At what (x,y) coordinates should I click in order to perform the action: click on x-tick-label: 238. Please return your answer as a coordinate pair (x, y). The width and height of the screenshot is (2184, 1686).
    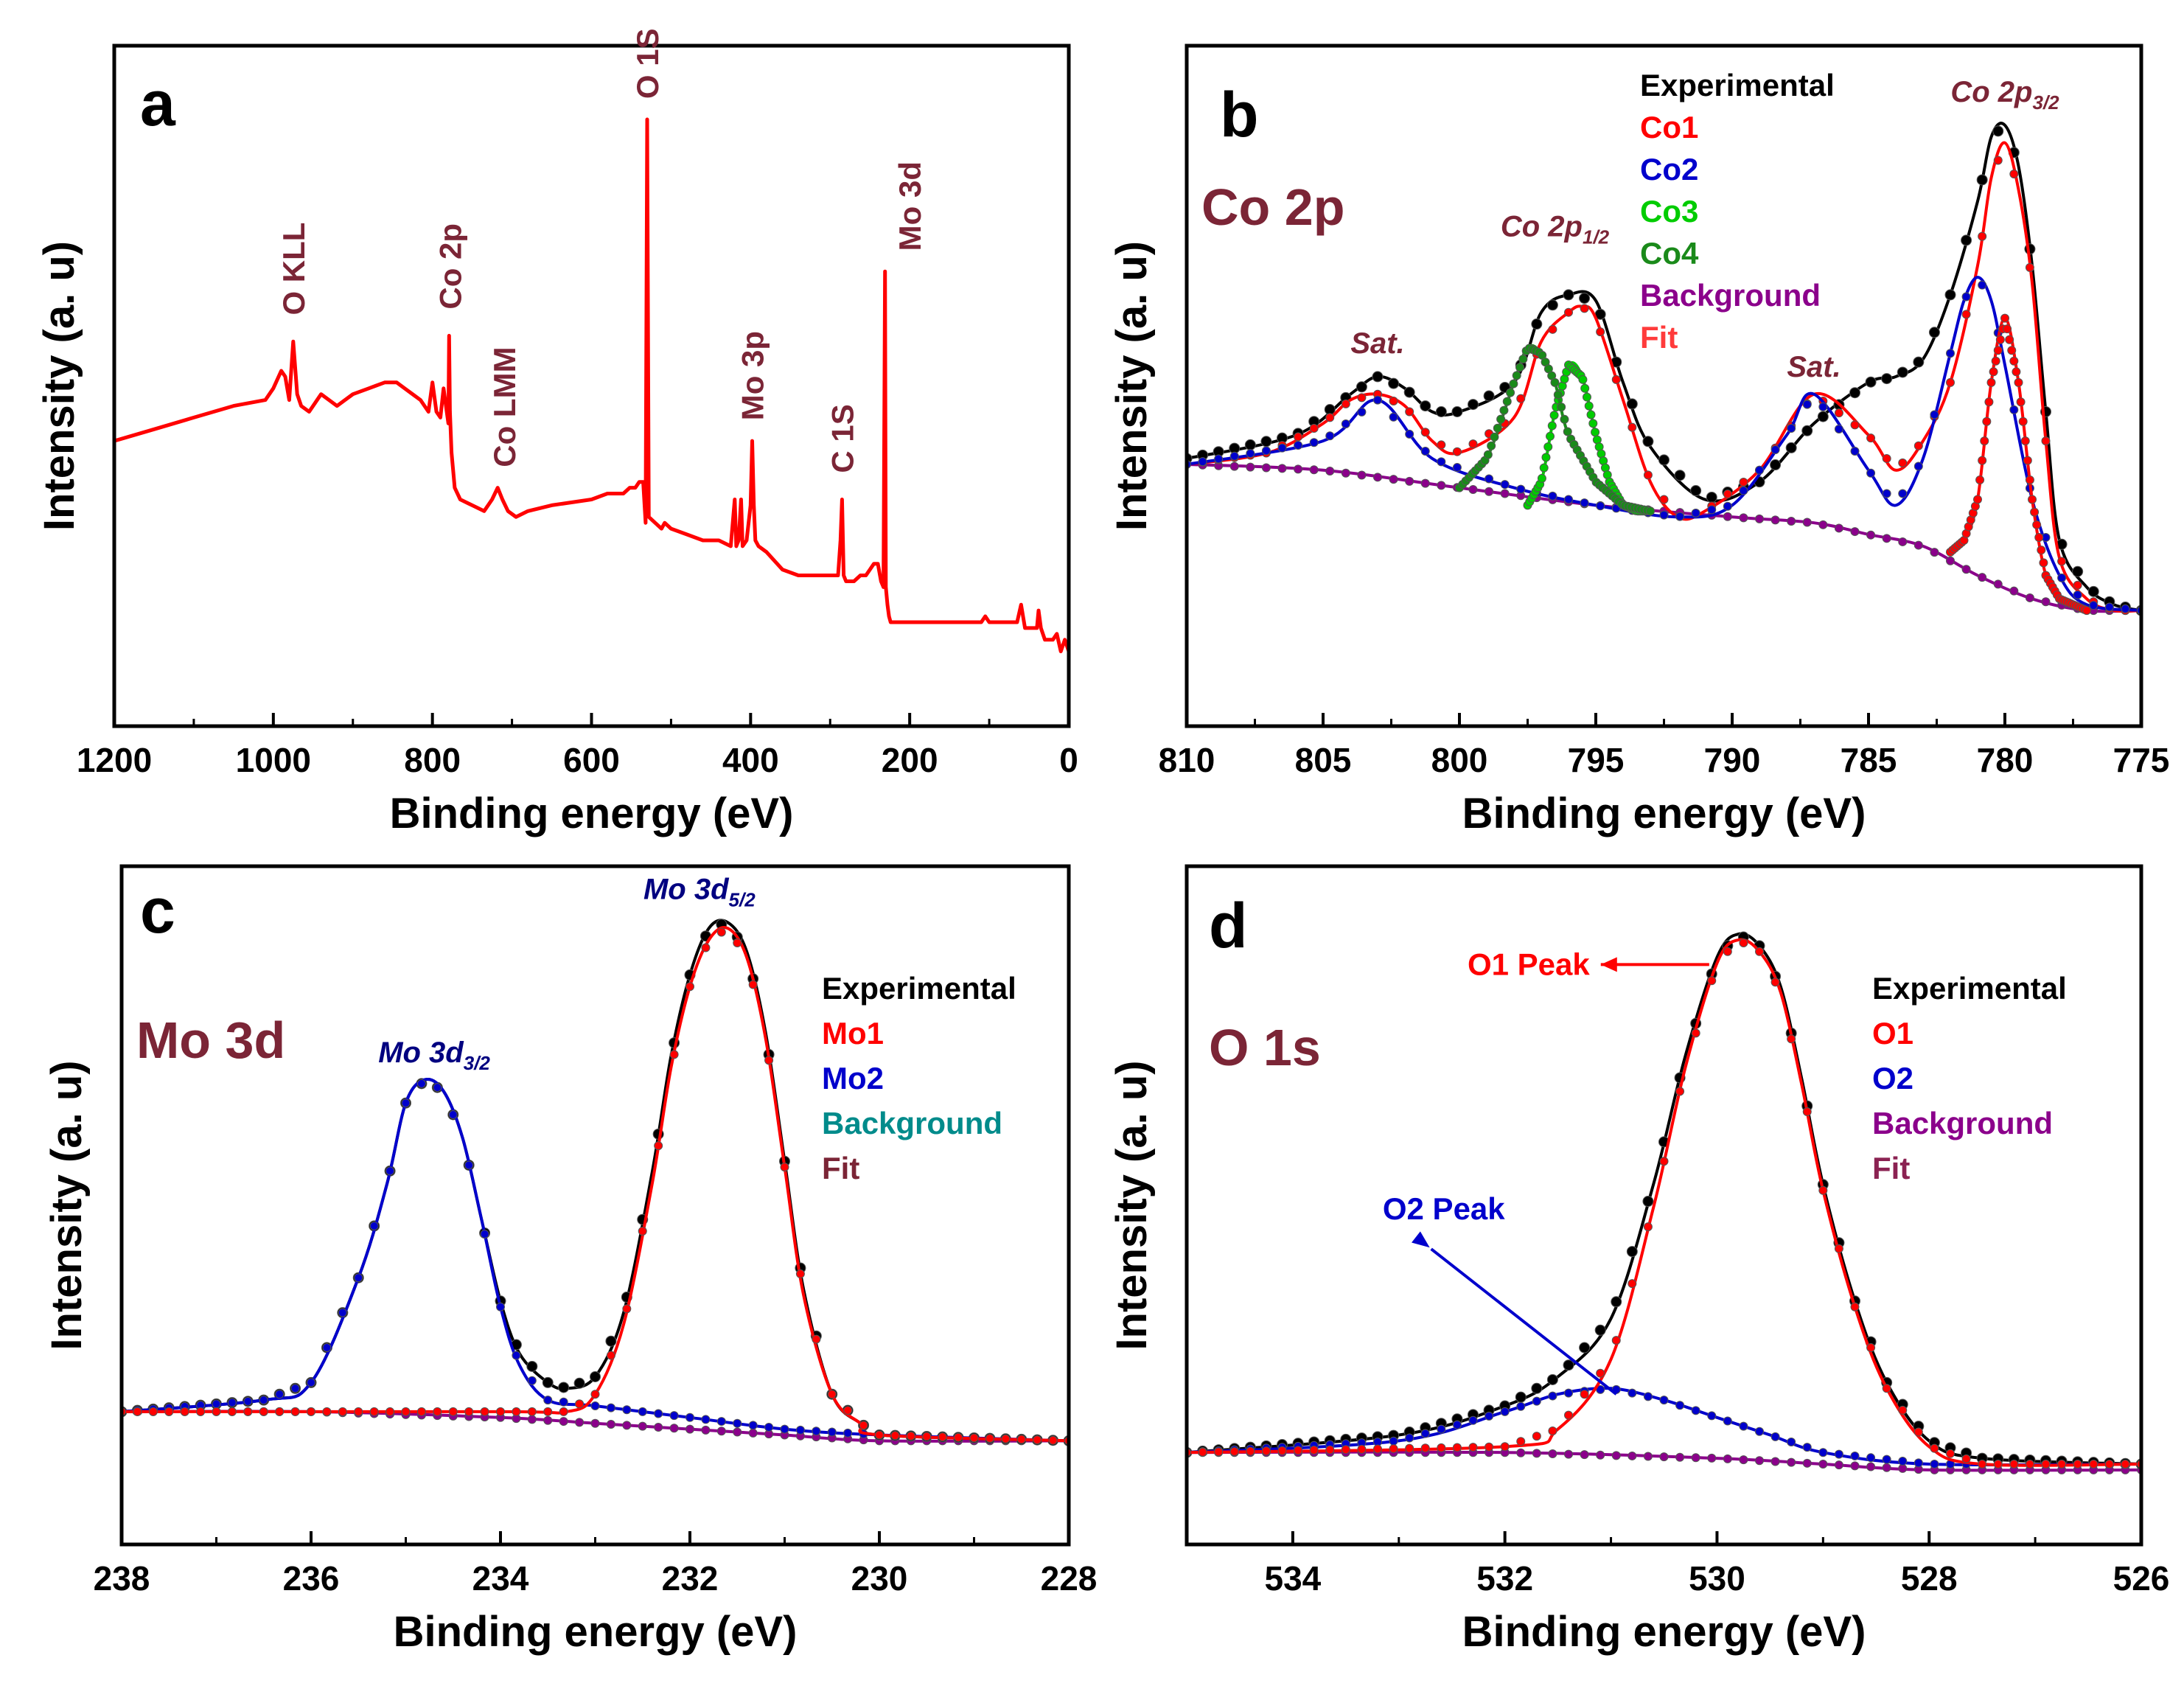
    Looking at the image, I should click on (122, 1578).